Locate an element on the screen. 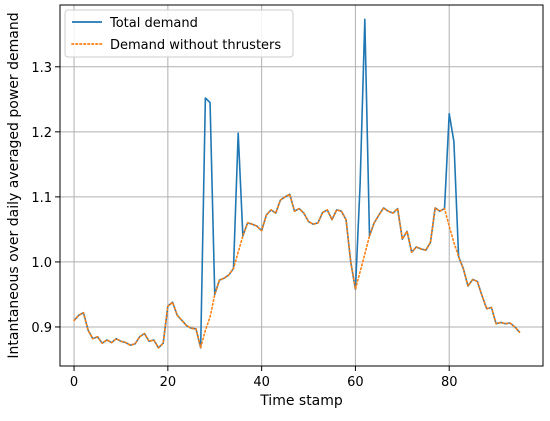 The image size is (550, 421). legend-label-demand-without-thrusters: Demand without thrusters is located at coordinates (195, 45).